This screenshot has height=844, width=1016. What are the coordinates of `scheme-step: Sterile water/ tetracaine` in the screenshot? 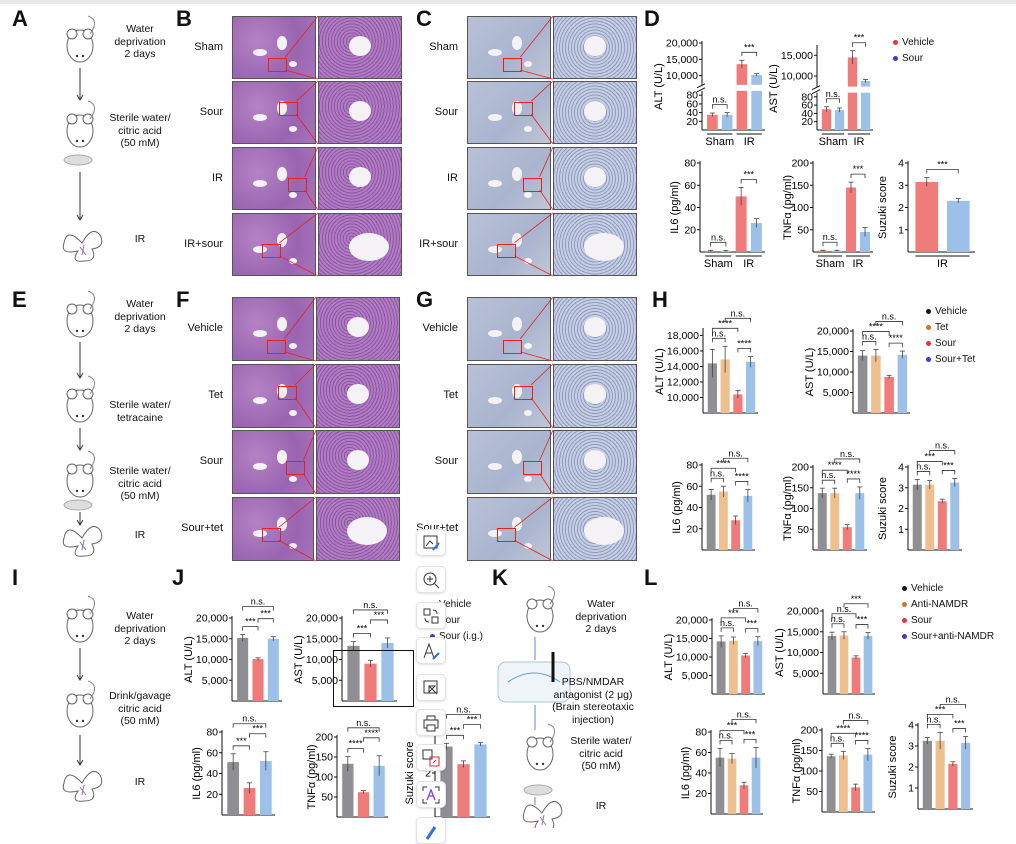 It's located at (140, 411).